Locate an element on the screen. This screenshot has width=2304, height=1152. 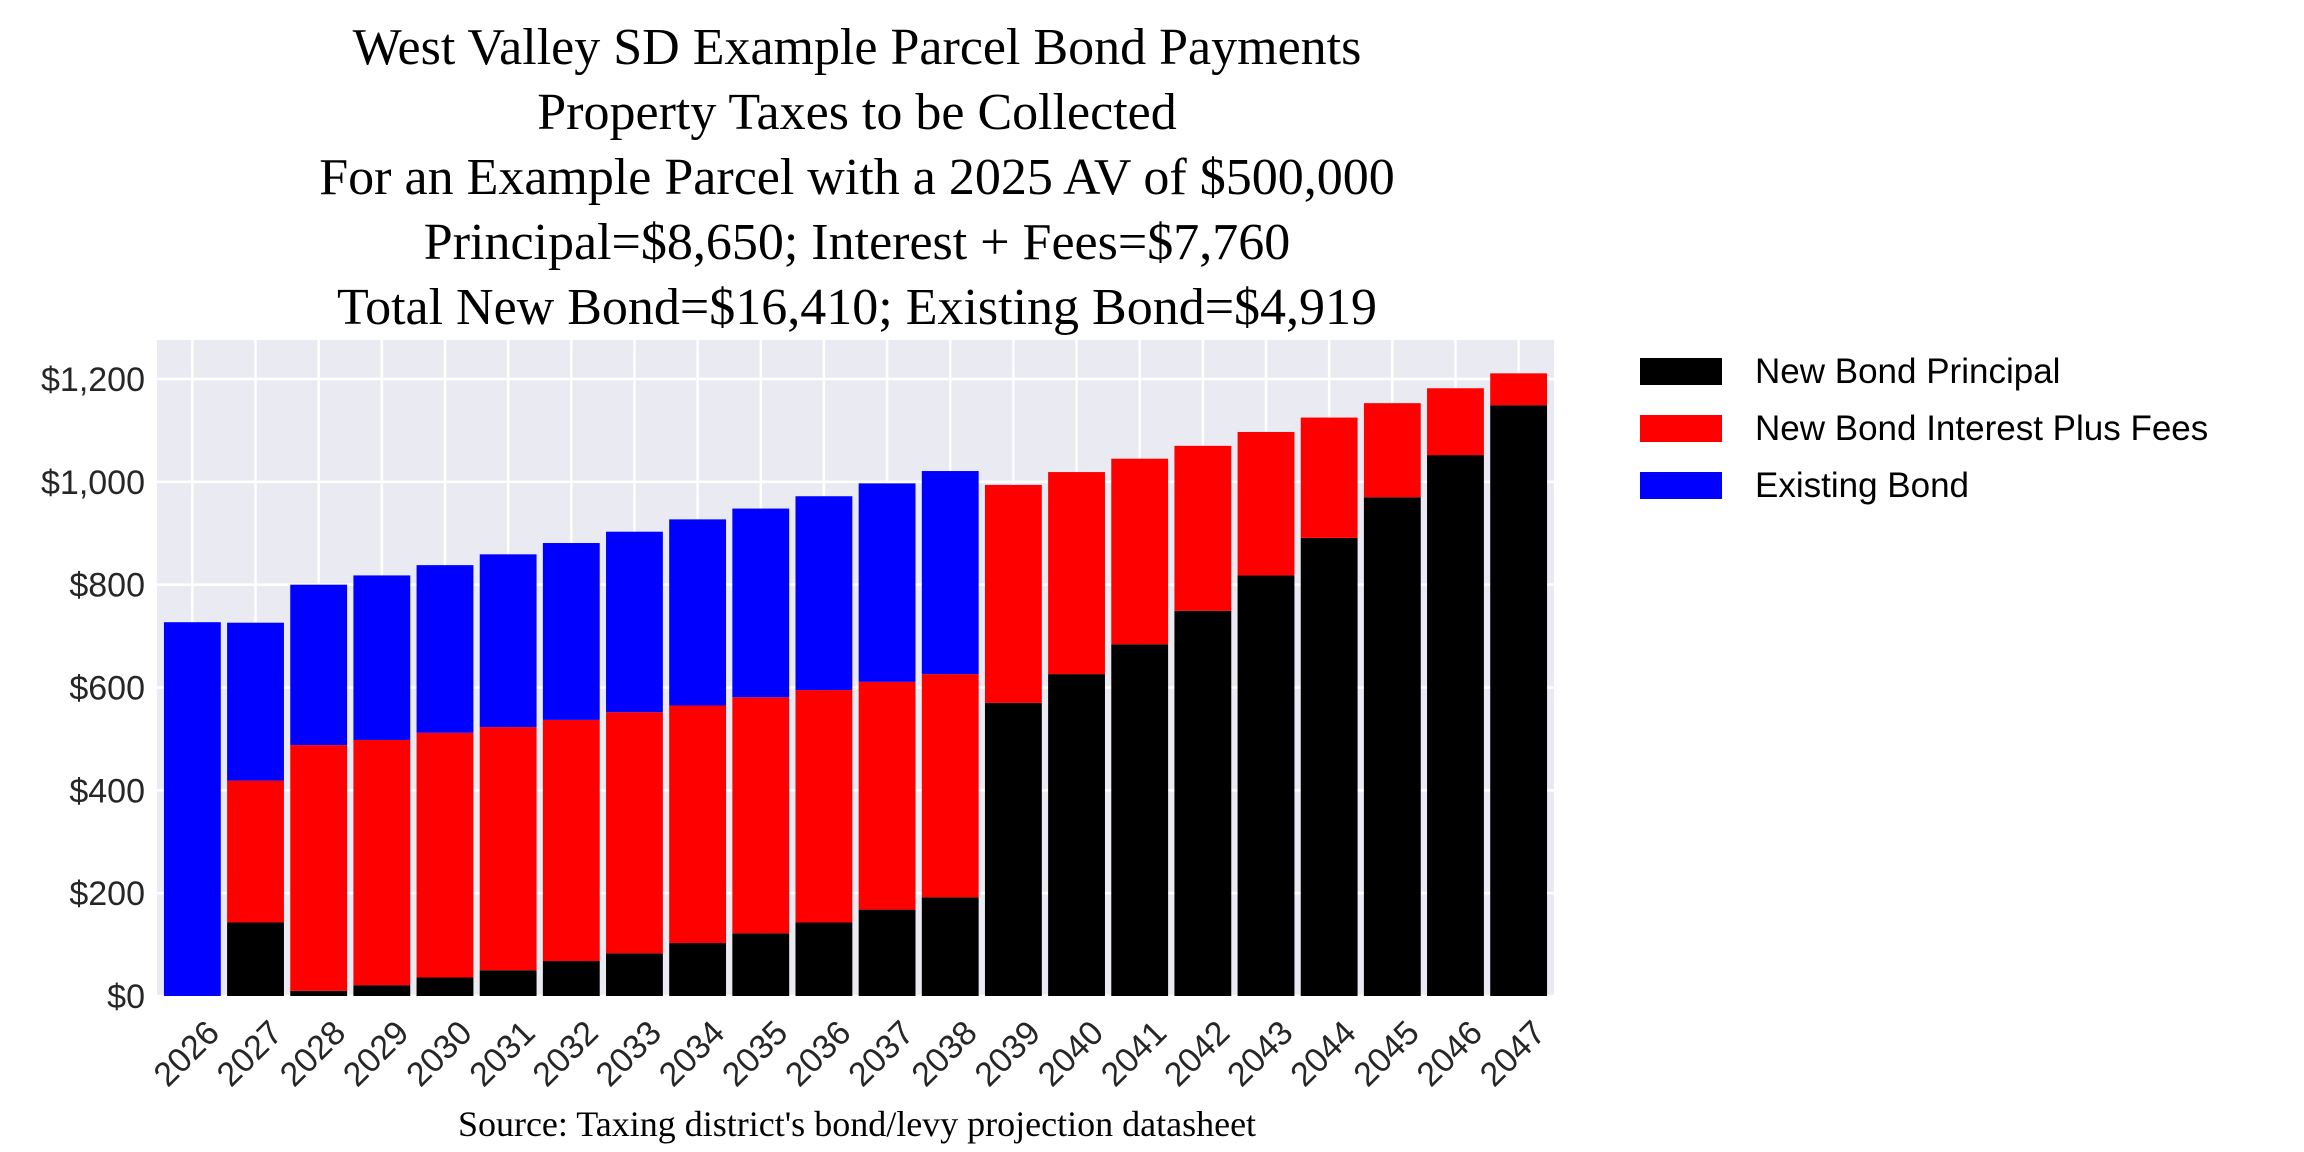
bar-existing-bond-2036 is located at coordinates (824, 593).